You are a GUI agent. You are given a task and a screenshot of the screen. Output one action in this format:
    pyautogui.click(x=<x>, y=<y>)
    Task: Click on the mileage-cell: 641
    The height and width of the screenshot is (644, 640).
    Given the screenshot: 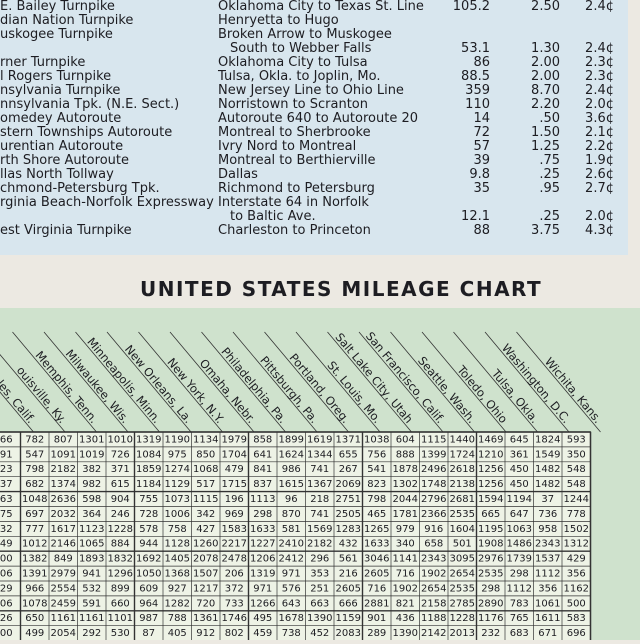 What is the action you would take?
    pyautogui.click(x=262, y=454)
    